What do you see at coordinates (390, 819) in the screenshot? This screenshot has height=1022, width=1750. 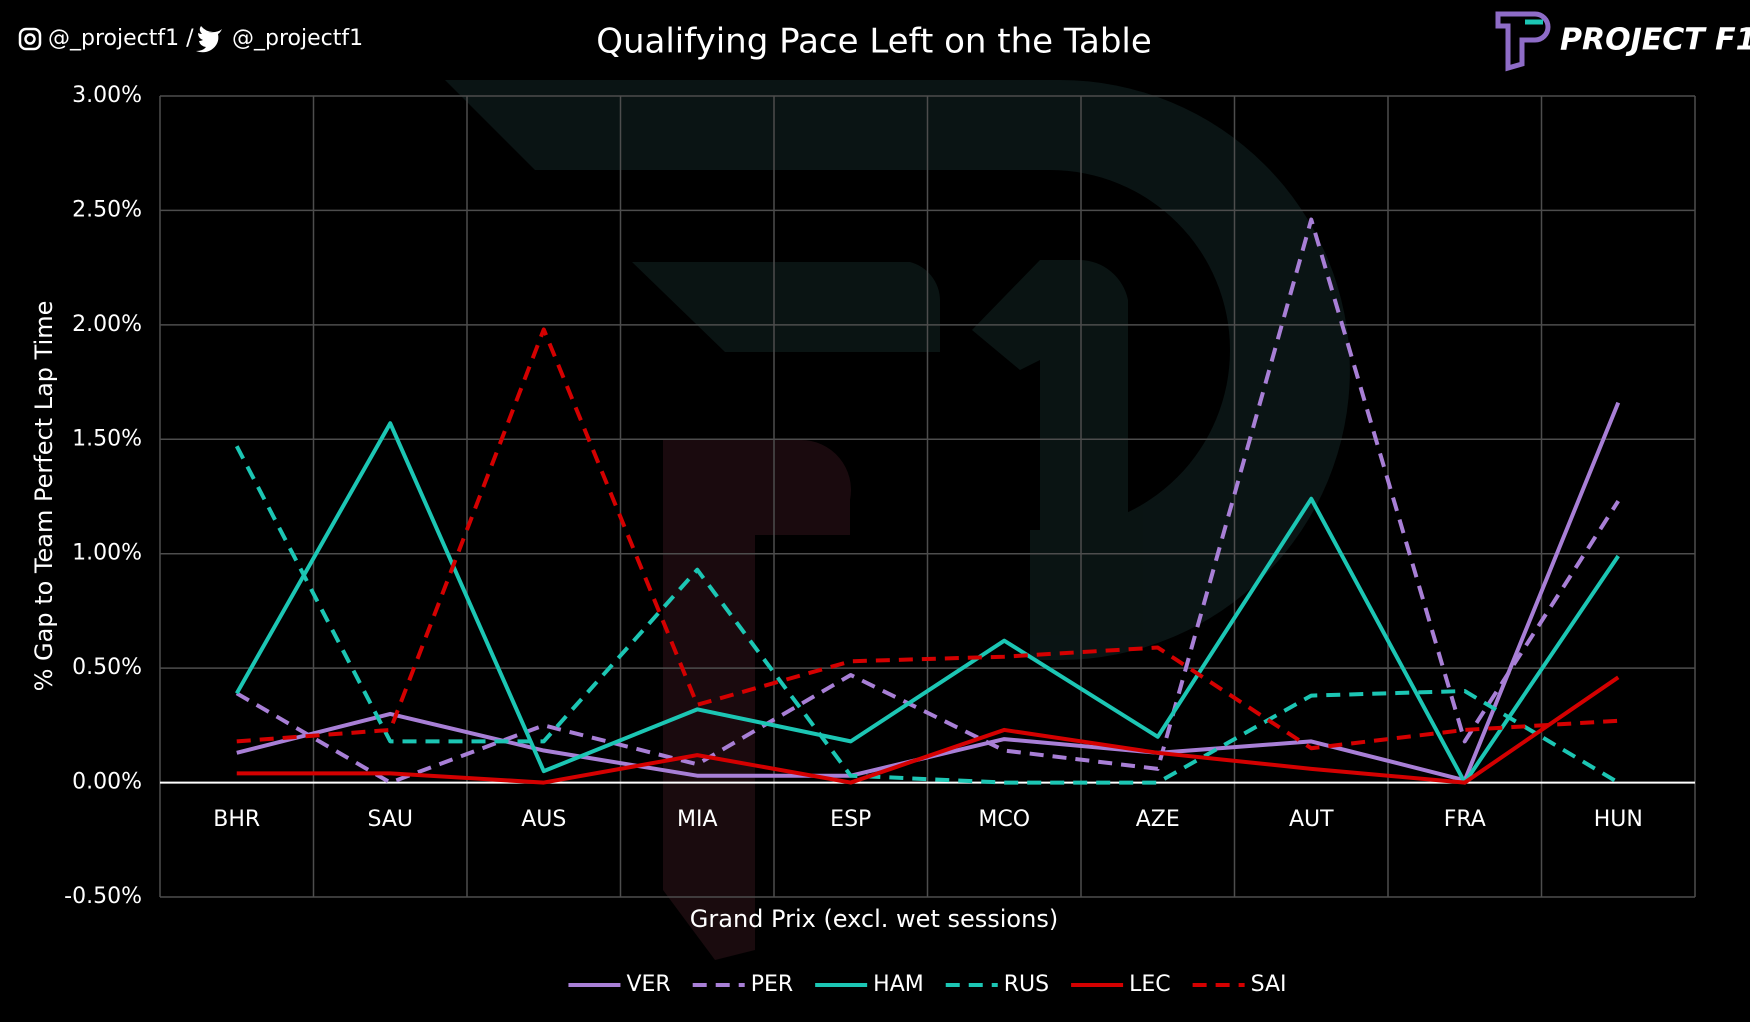 I see `x-tick-label: SAU` at bounding box center [390, 819].